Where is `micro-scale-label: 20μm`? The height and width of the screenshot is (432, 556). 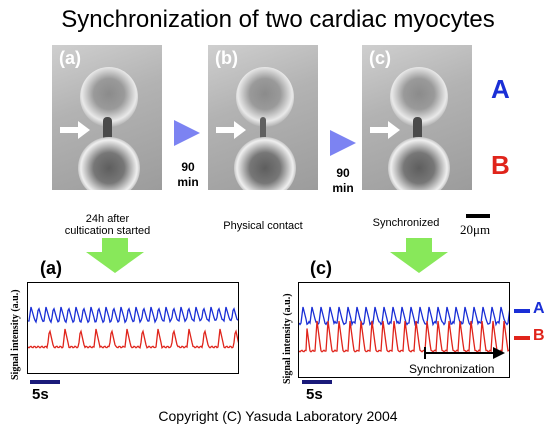 micro-scale-label: 20μm is located at coordinates (475, 229).